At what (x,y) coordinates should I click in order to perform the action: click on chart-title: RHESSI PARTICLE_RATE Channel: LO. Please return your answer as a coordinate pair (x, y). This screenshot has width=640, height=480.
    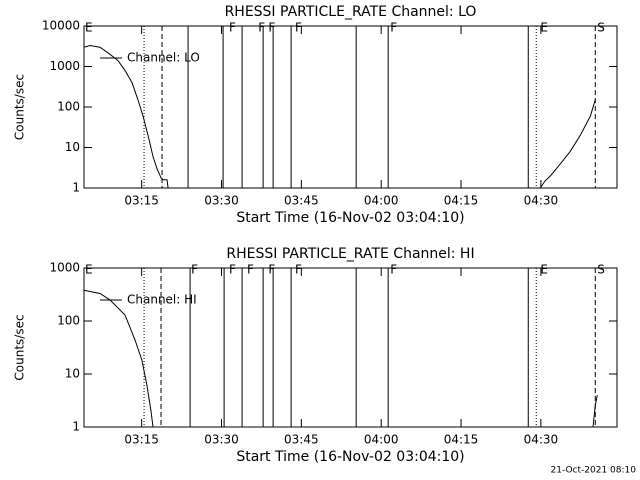
    Looking at the image, I should click on (351, 12).